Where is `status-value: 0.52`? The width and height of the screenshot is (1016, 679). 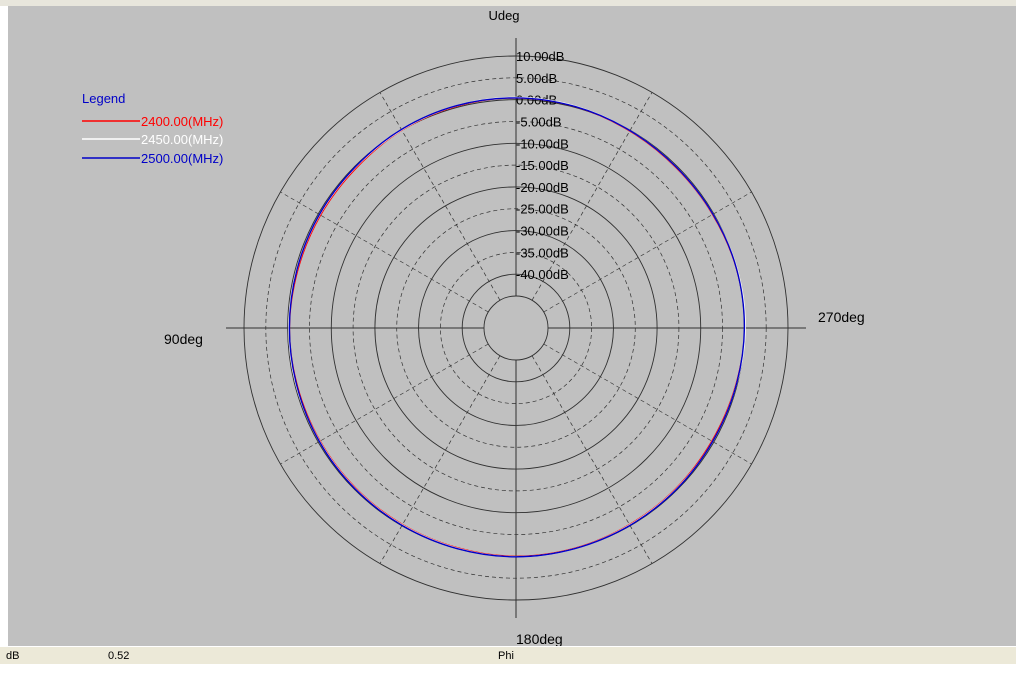 status-value: 0.52 is located at coordinates (119, 656).